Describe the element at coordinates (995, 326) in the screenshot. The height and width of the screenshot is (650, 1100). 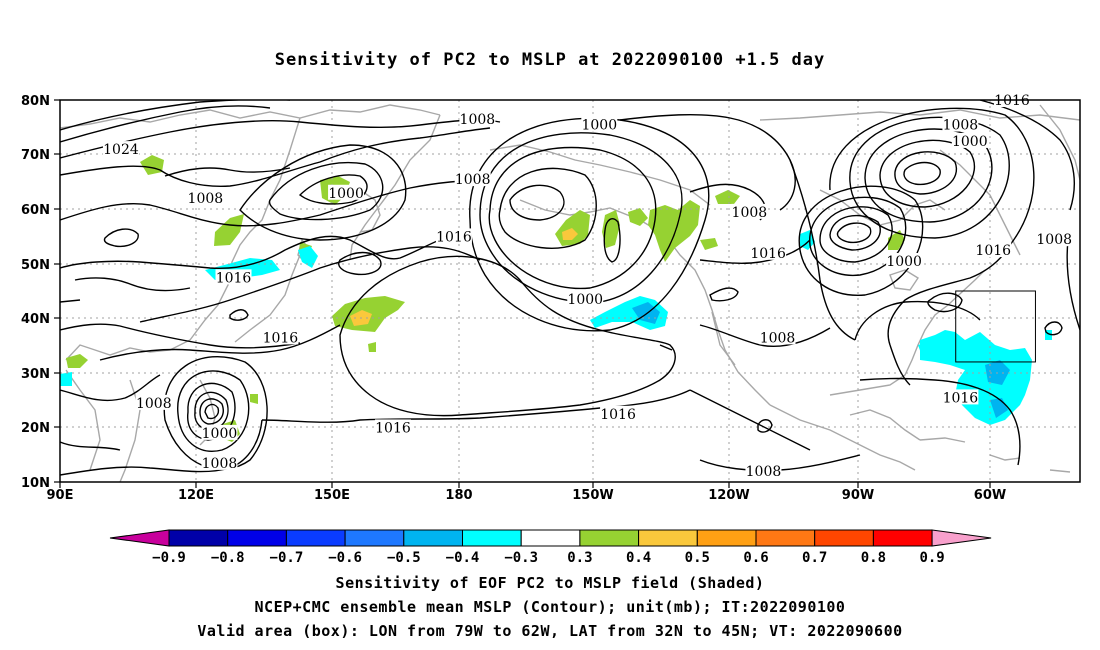
I see `valid-area-box` at that location.